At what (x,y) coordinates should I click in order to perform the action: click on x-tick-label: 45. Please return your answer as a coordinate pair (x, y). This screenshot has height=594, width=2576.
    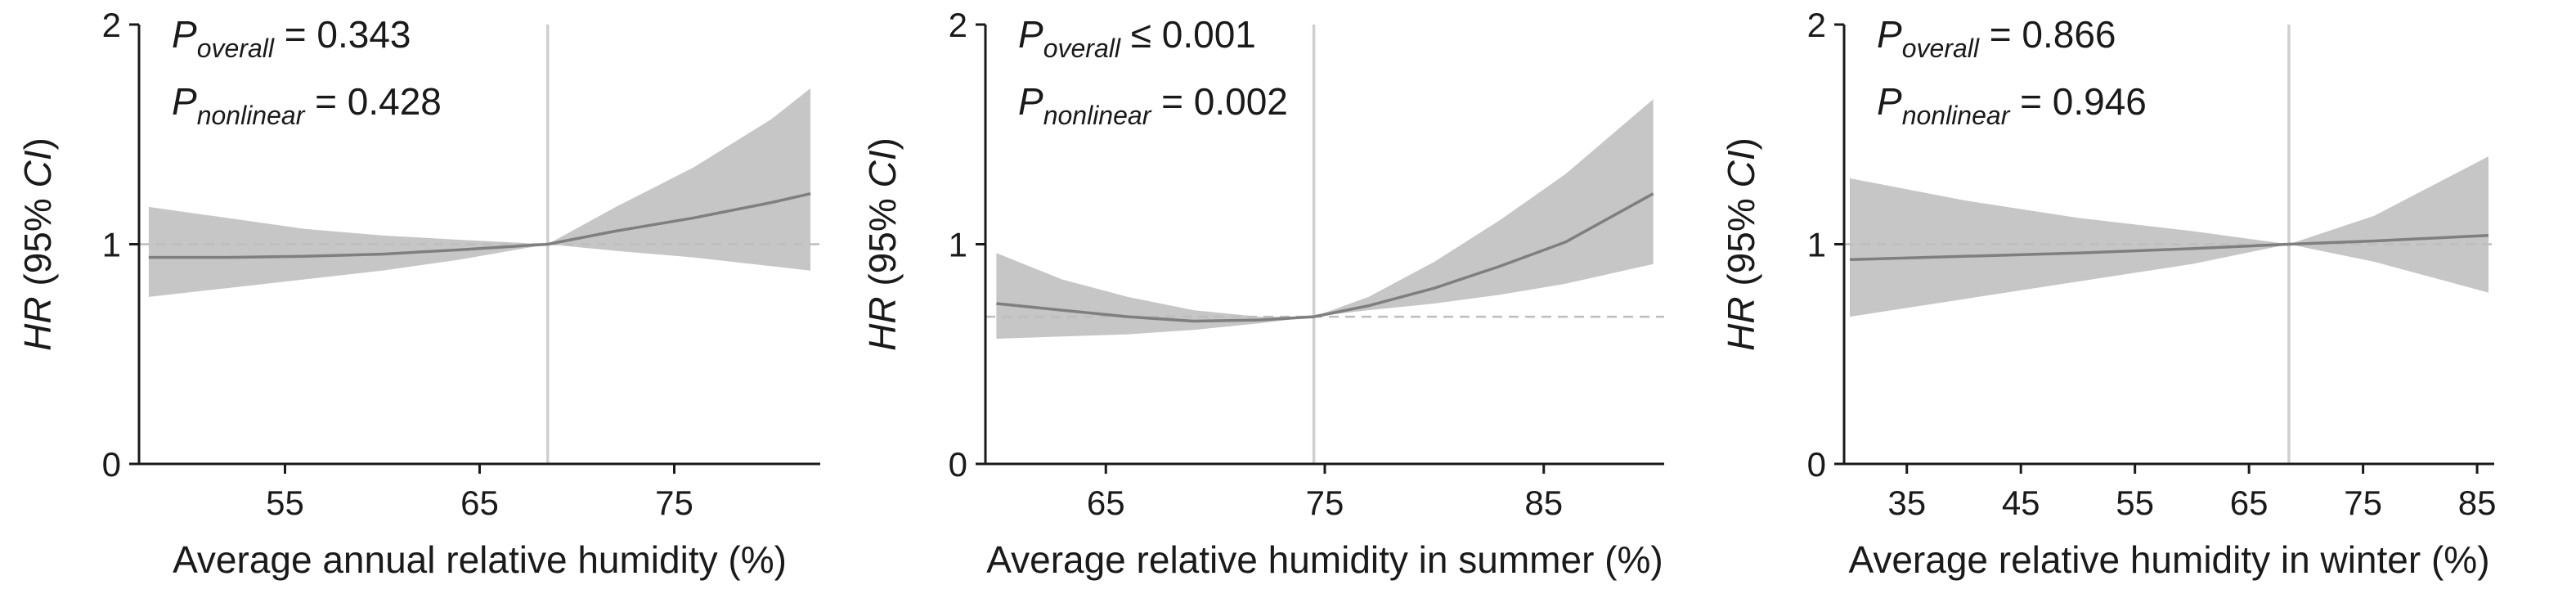
    Looking at the image, I should click on (2021, 503).